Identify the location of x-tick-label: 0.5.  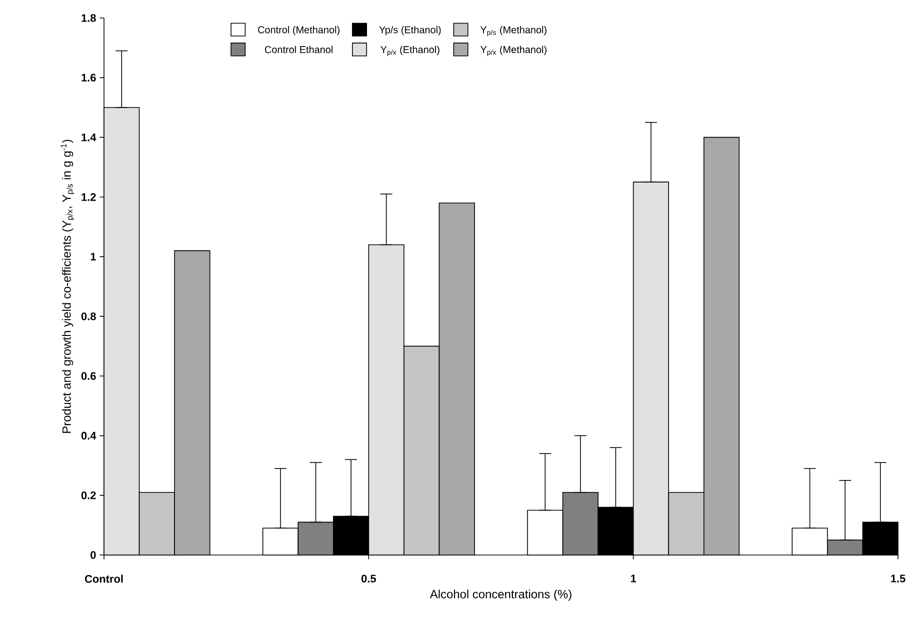
(368, 578).